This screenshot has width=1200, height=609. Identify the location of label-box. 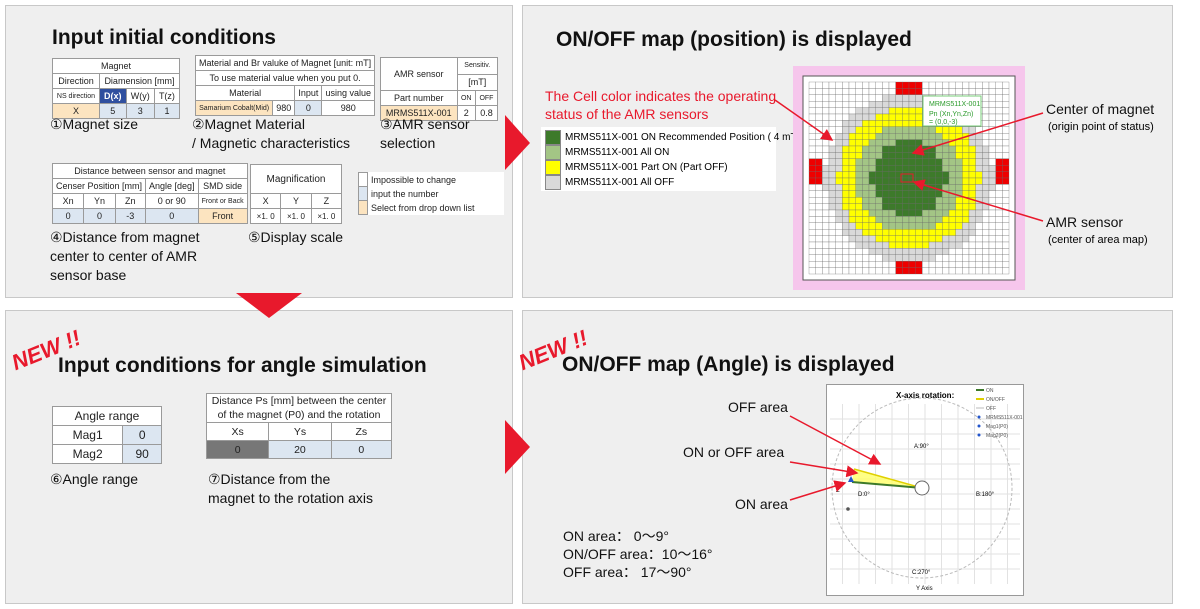
(952, 111).